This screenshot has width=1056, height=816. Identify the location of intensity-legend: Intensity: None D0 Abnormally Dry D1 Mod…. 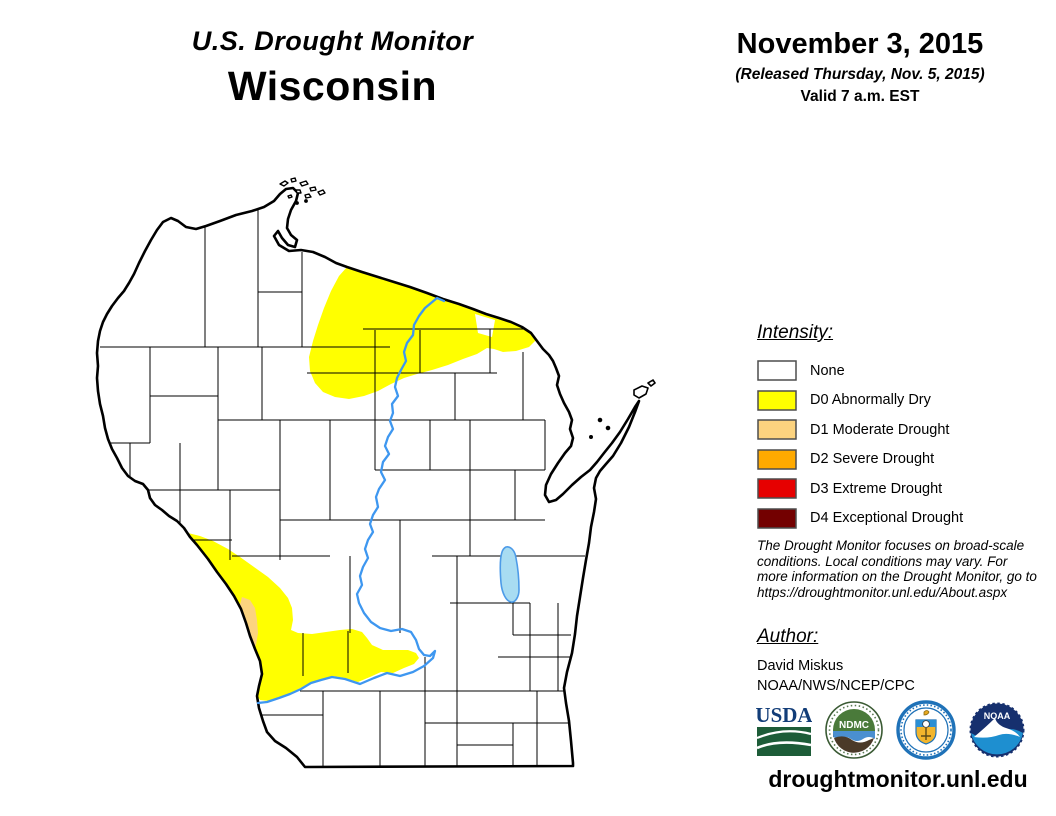
(902, 427).